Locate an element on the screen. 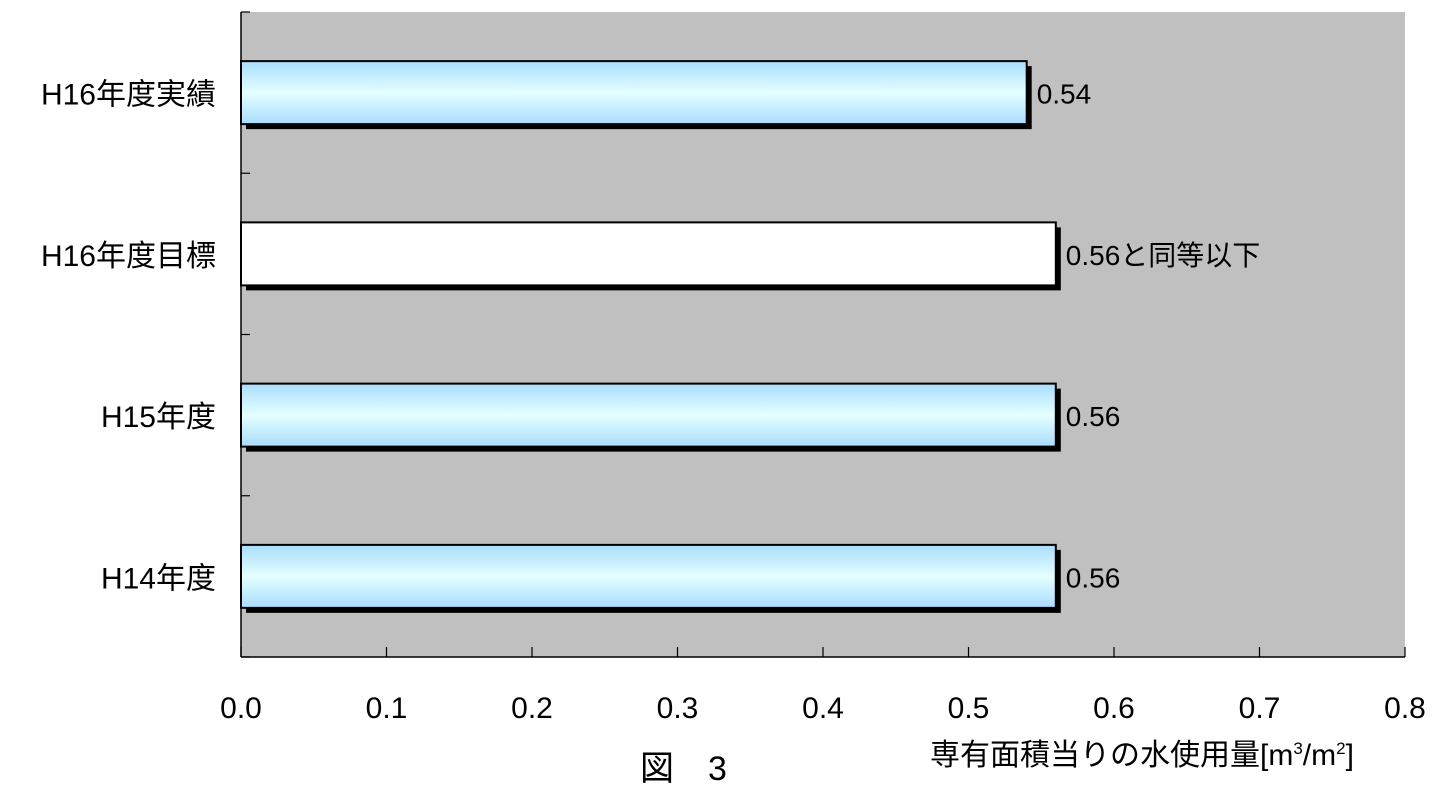 The image size is (1448, 788). category-label: H16年度実績 is located at coordinates (128, 95).